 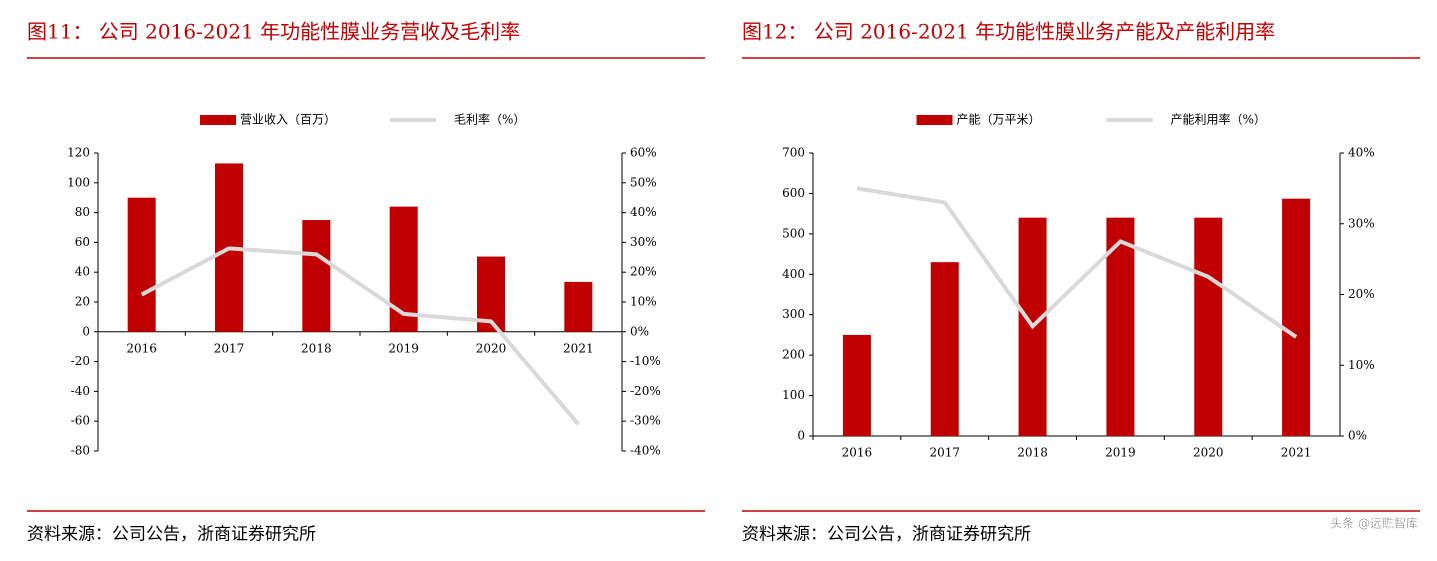 What do you see at coordinates (1374, 523) in the screenshot?
I see `watermark: 头条 @远瞻智库` at bounding box center [1374, 523].